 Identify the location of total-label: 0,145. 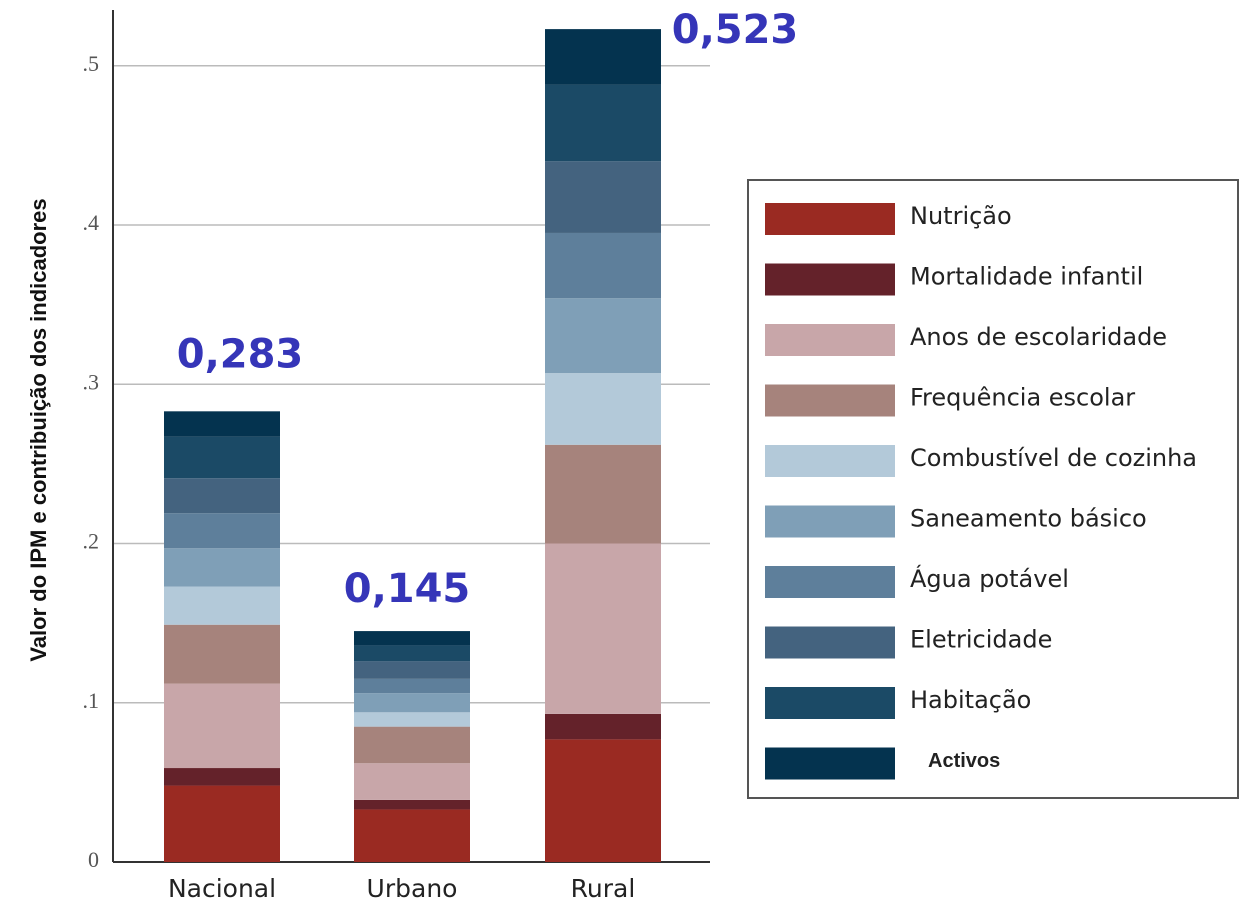
(407, 589).